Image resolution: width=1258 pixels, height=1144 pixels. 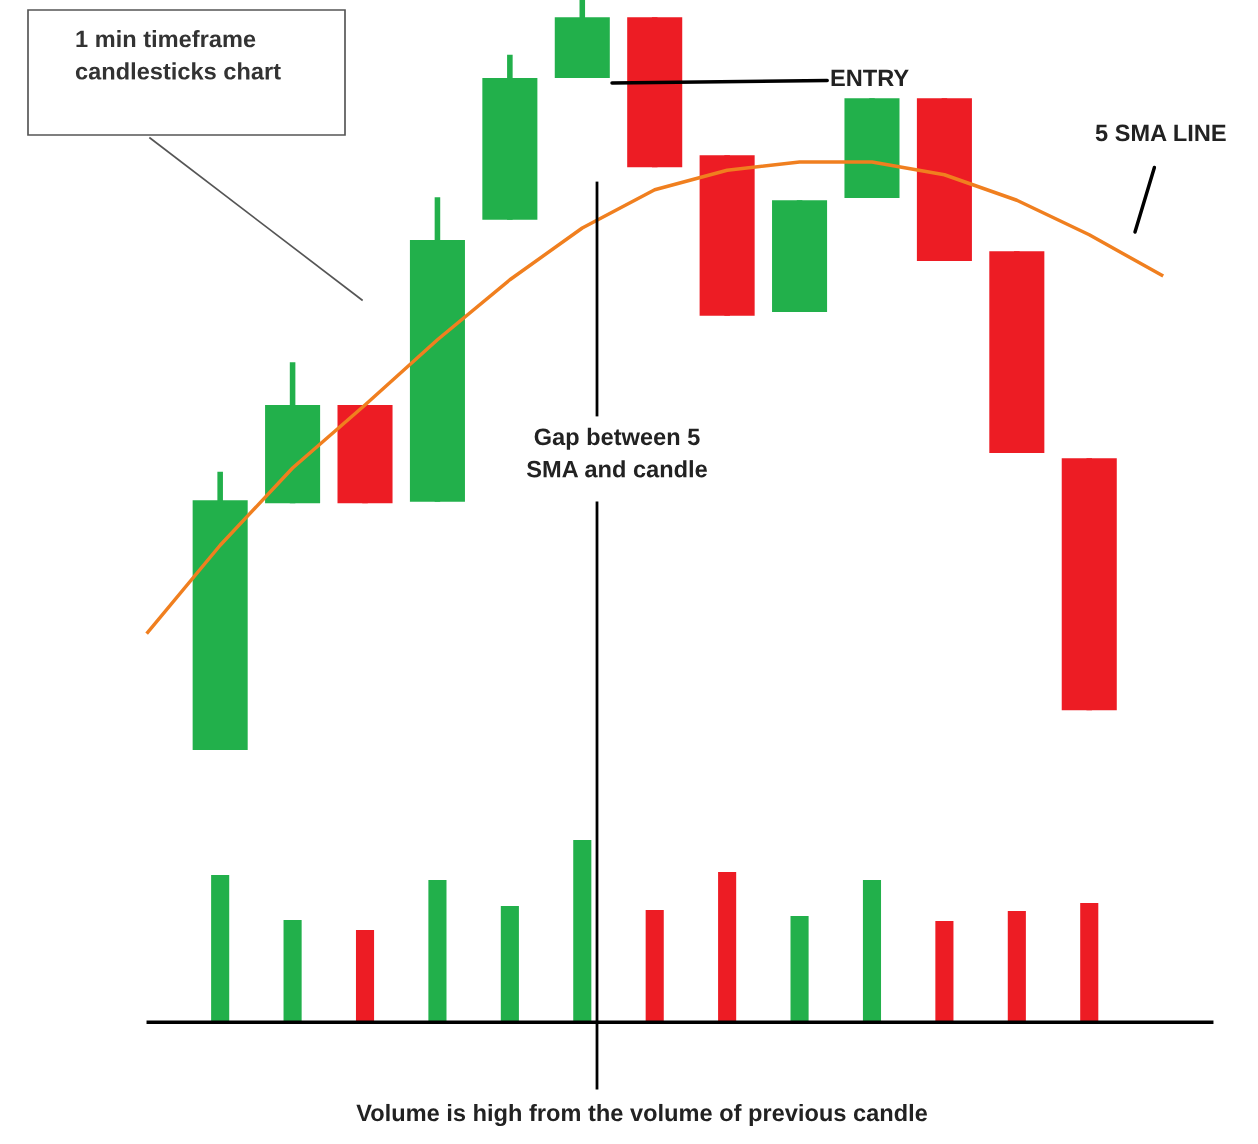 What do you see at coordinates (178, 55) in the screenshot?
I see `annotation: 1 min timeframe candlesticks chart` at bounding box center [178, 55].